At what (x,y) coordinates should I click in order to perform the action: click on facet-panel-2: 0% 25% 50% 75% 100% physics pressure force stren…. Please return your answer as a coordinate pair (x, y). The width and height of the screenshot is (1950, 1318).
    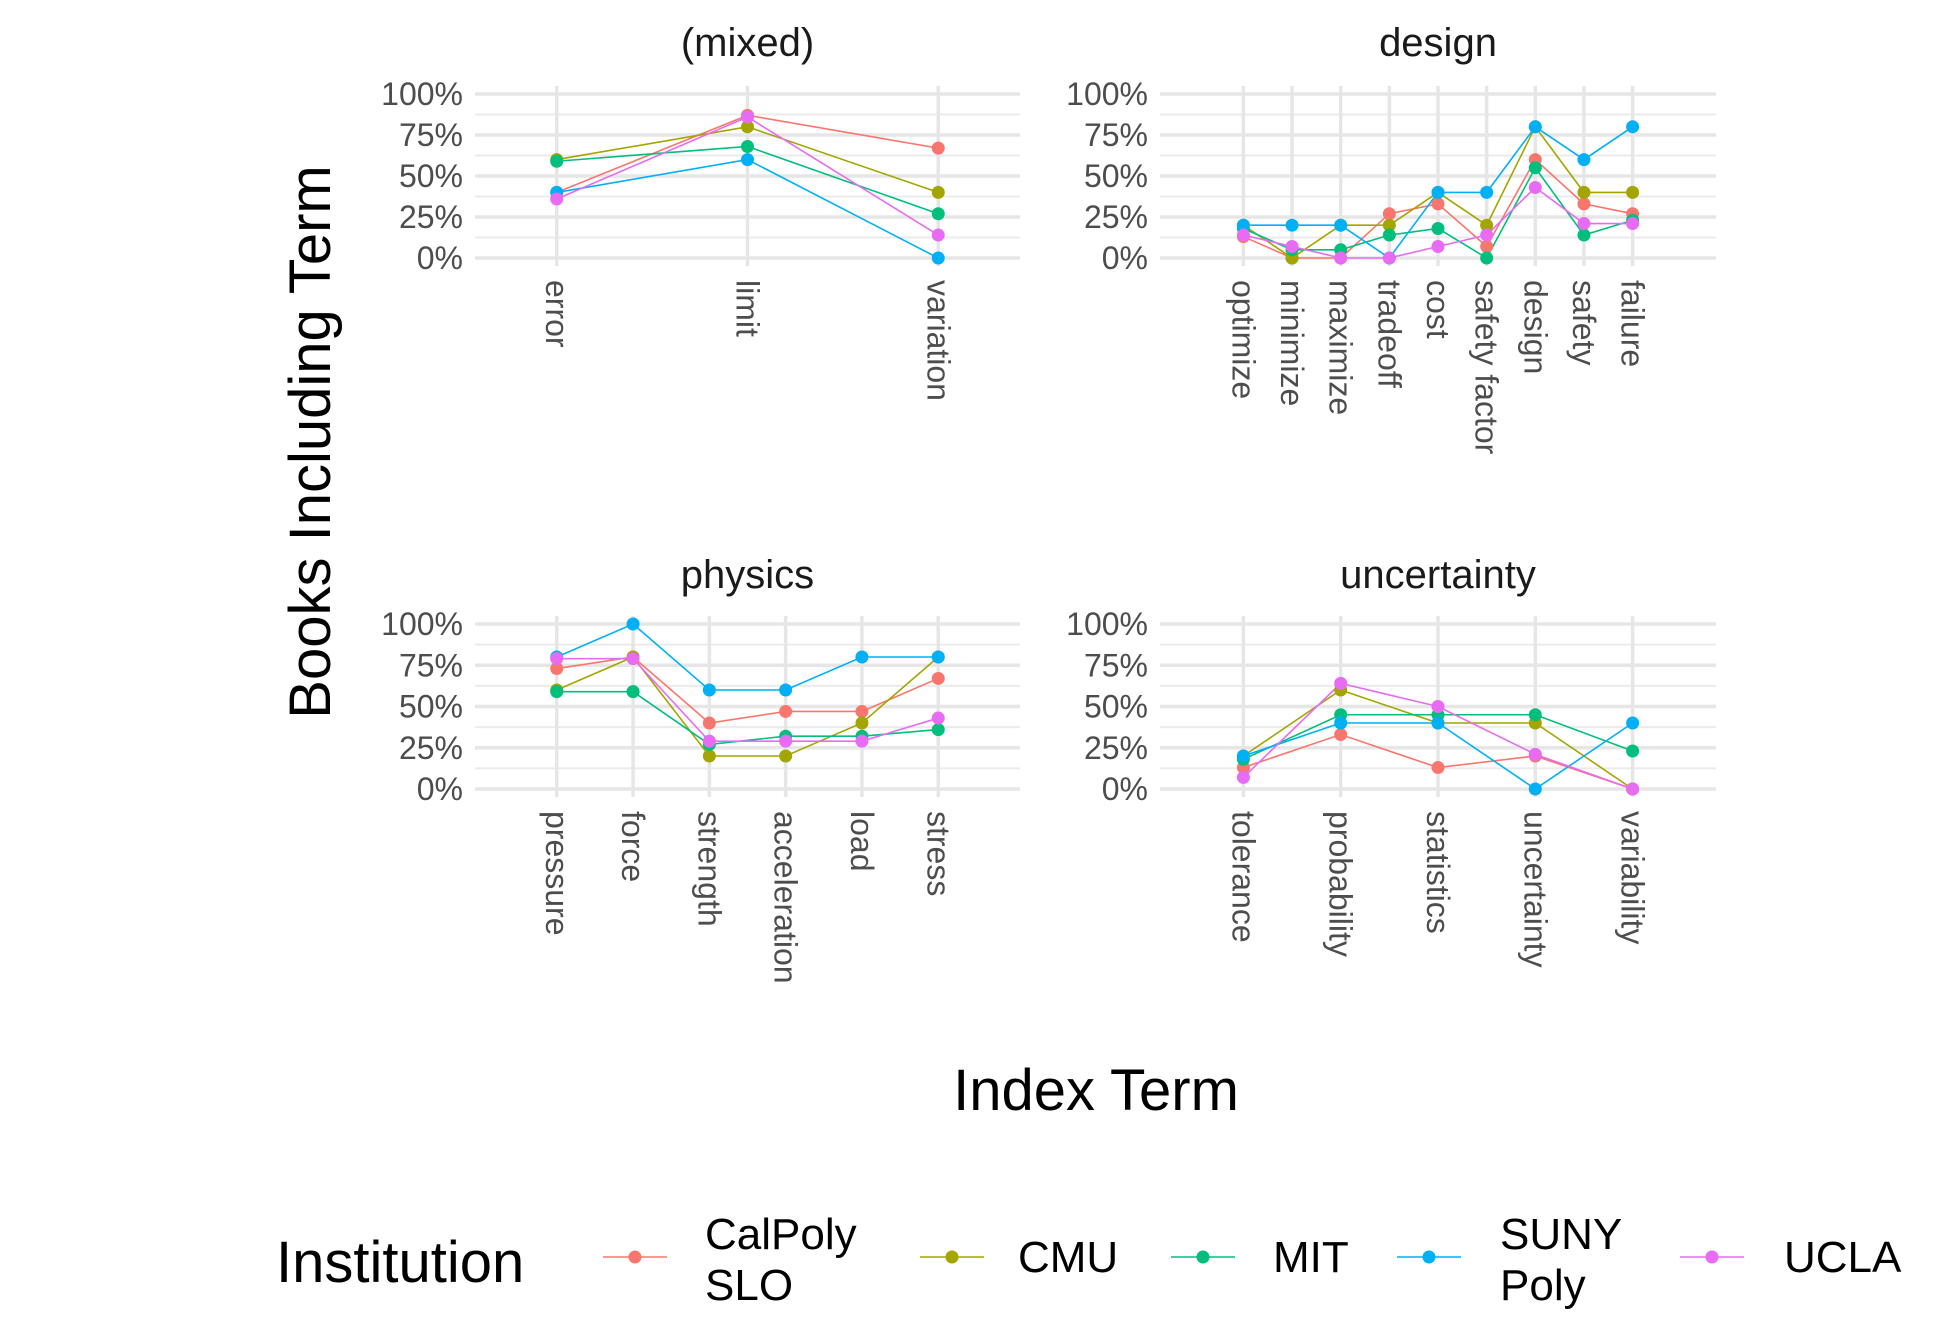
    Looking at the image, I should click on (700, 768).